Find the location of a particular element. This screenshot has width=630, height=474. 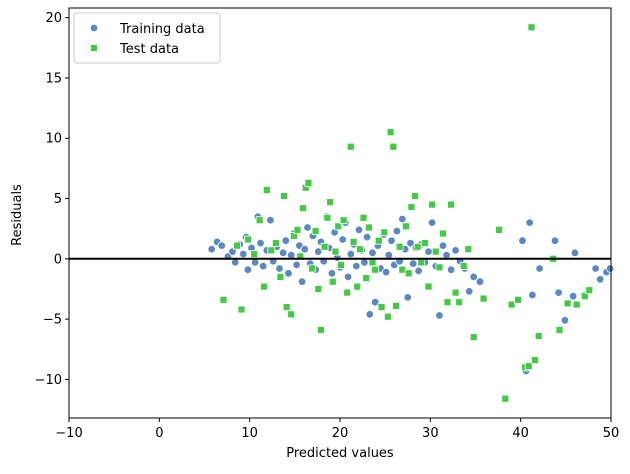

legend-frame is located at coordinates (147, 38).